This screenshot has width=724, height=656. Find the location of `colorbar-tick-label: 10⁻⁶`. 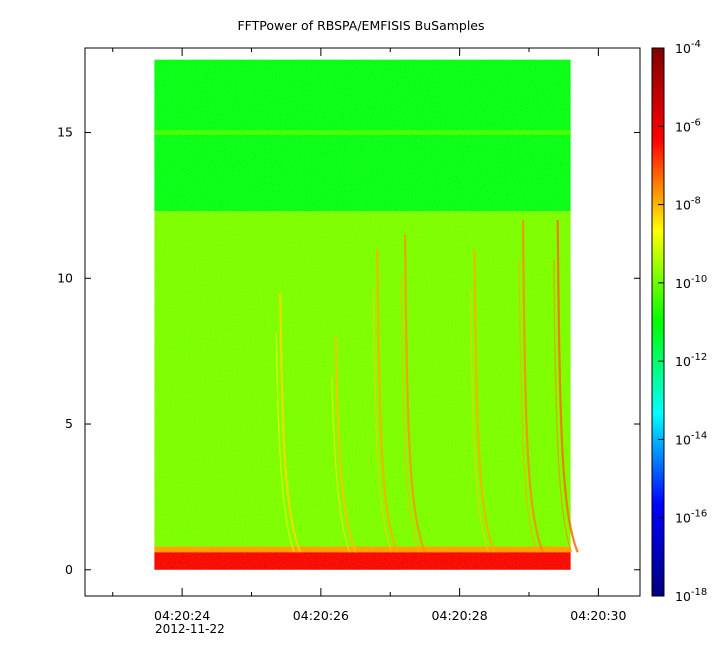

colorbar-tick-label: 10⁻⁶ is located at coordinates (688, 125).